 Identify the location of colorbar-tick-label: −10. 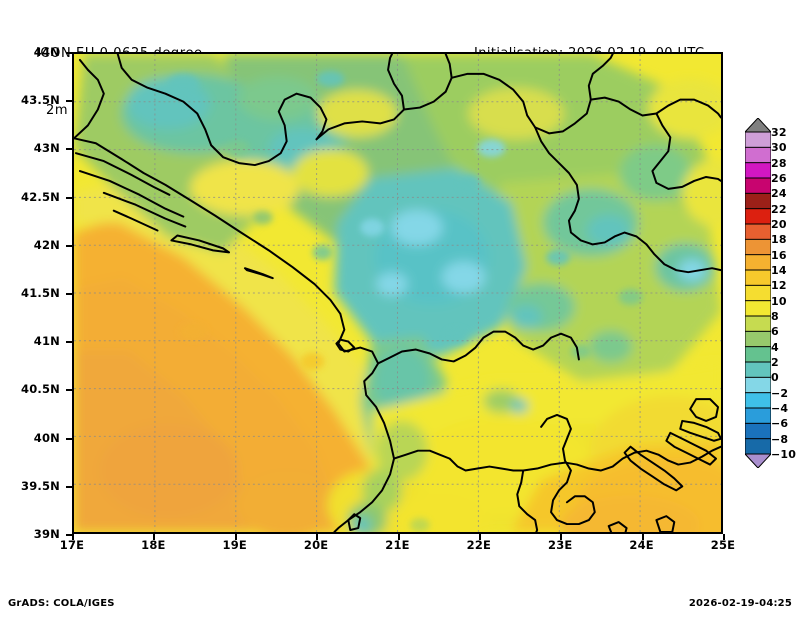
(784, 454).